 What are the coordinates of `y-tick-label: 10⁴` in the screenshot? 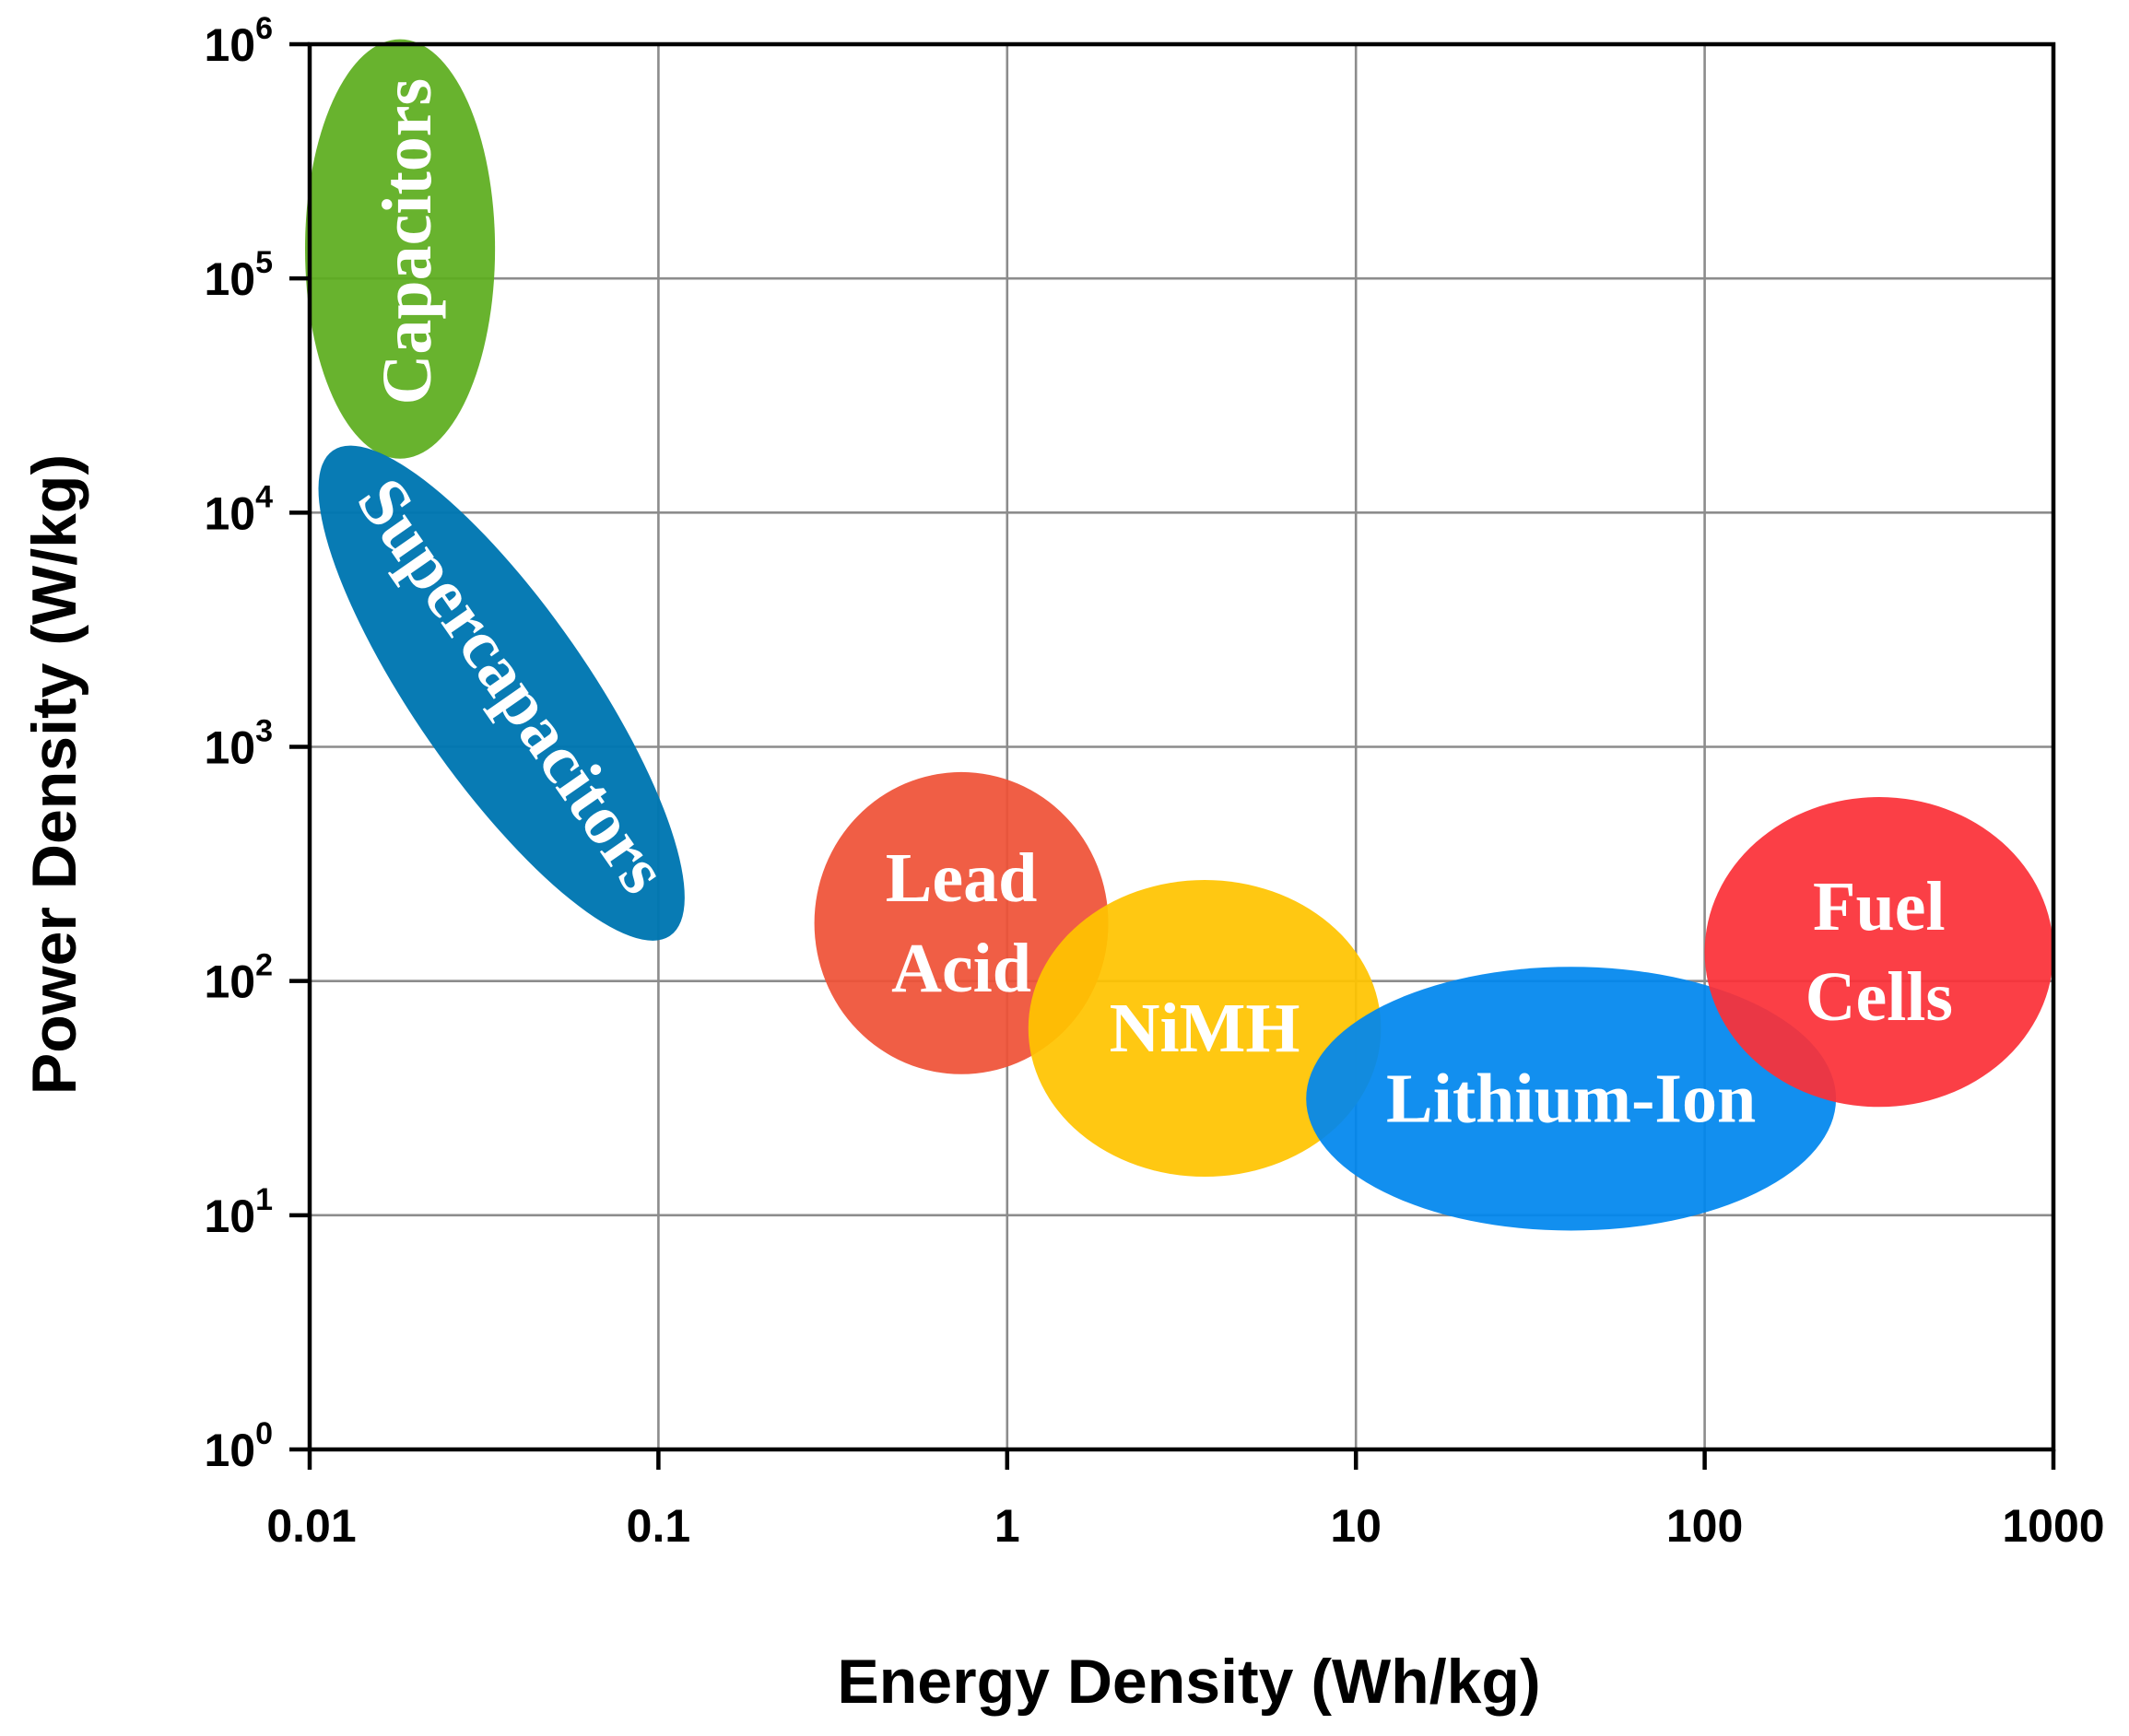 It's located at (238, 509).